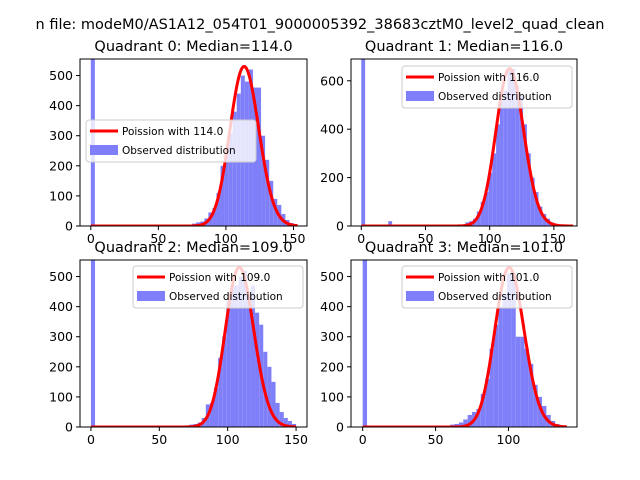 Image resolution: width=640 pixels, height=480 pixels. What do you see at coordinates (487, 287) in the screenshot?
I see `legend: Poission with 101.0 Observed distribution` at bounding box center [487, 287].